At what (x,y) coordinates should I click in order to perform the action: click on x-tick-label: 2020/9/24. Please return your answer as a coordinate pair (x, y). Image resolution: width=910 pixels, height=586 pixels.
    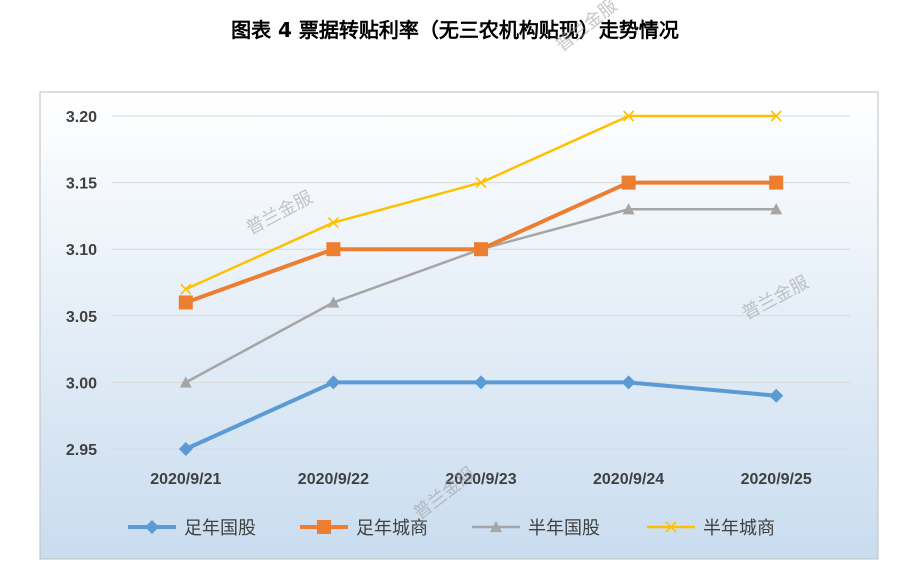
    Looking at the image, I should click on (628, 479).